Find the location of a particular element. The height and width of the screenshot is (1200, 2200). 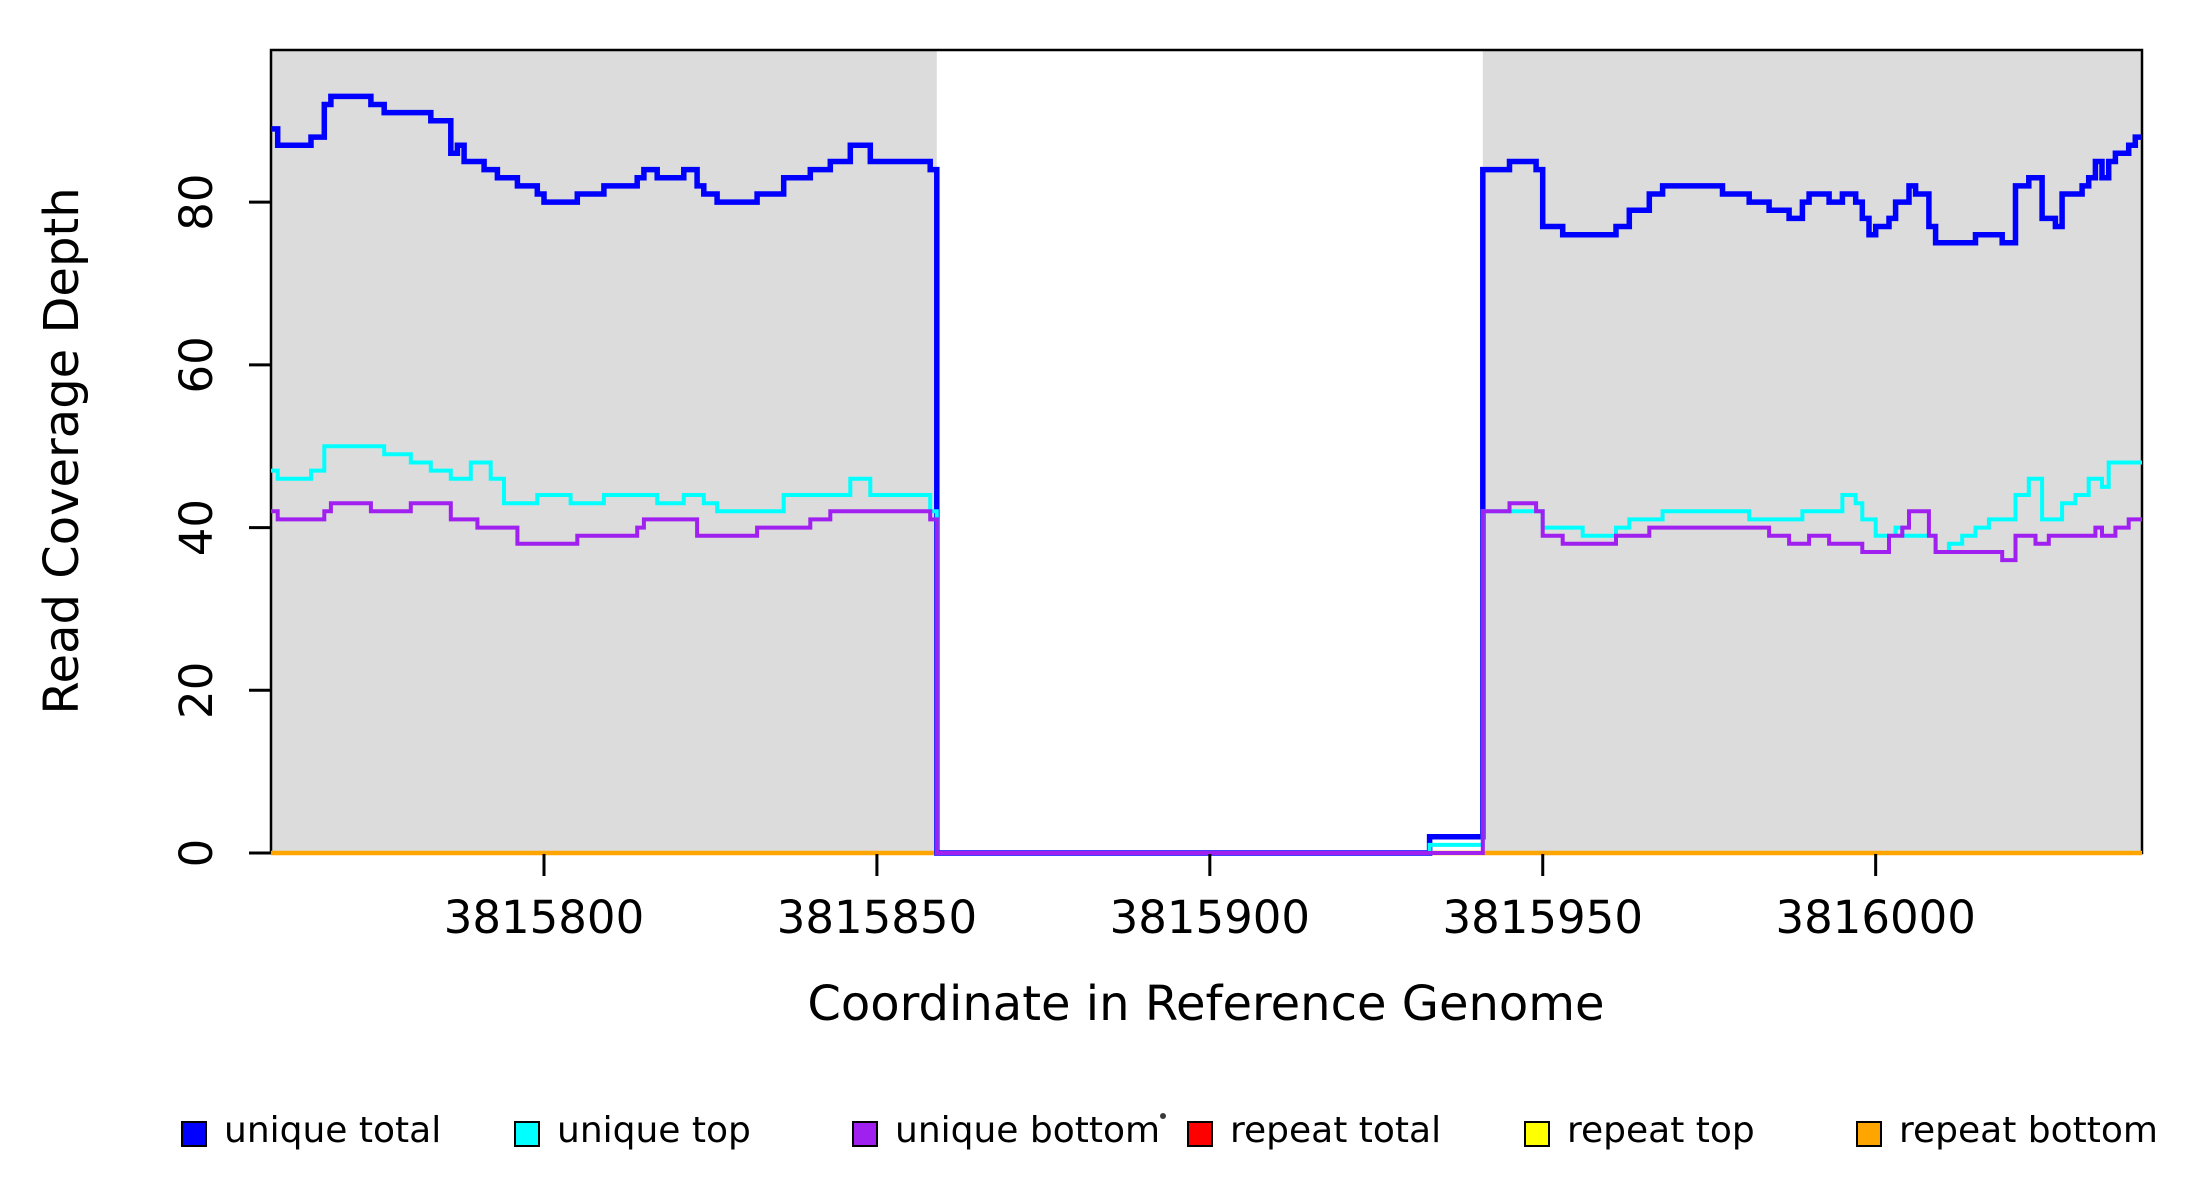

y-tick-label: 80 is located at coordinates (196, 201).